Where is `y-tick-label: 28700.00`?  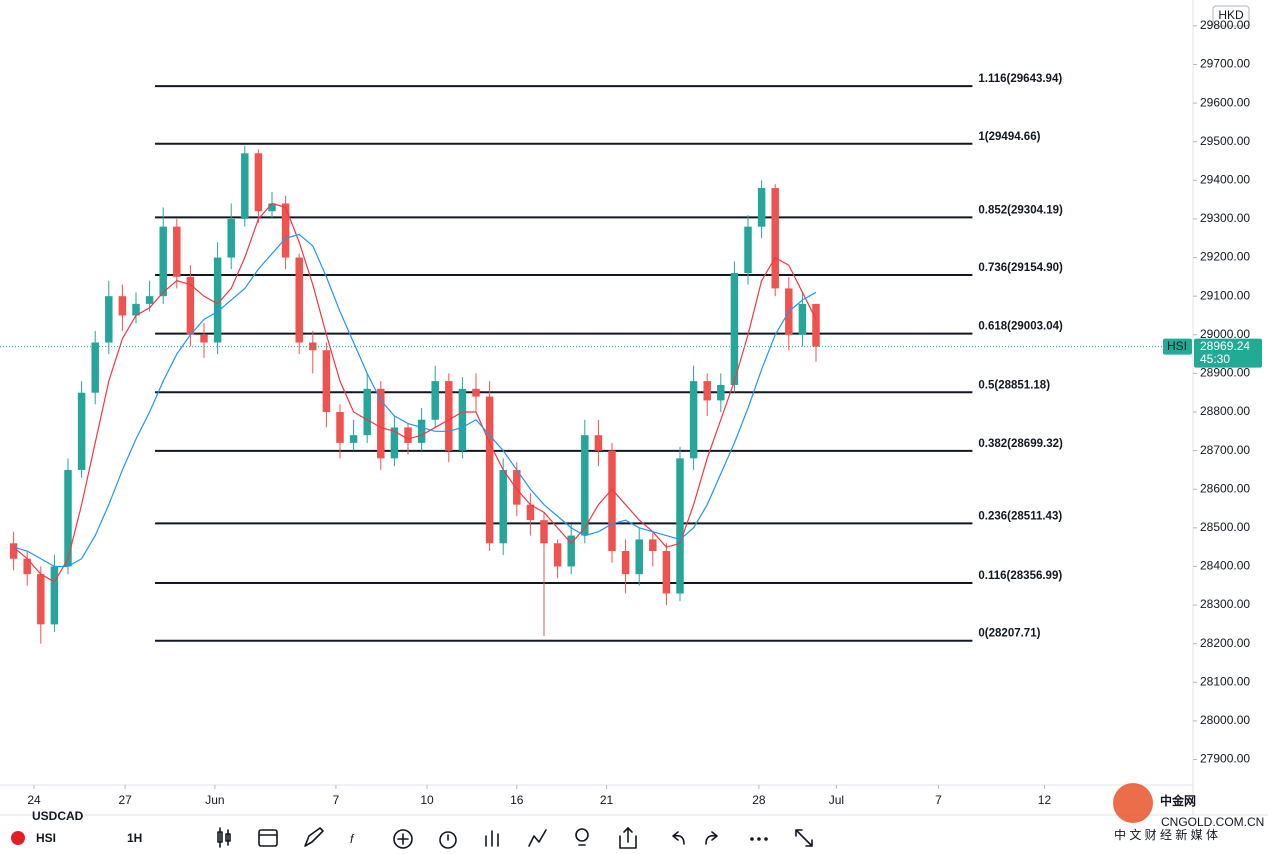
y-tick-label: 28700.00 is located at coordinates (1225, 450).